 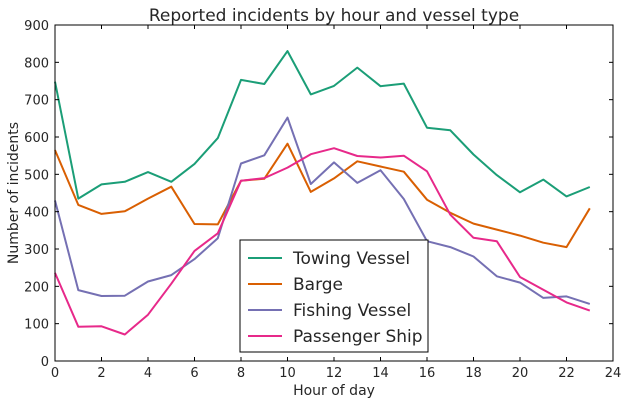 What do you see at coordinates (287, 373) in the screenshot?
I see `x-tick-label: 10` at bounding box center [287, 373].